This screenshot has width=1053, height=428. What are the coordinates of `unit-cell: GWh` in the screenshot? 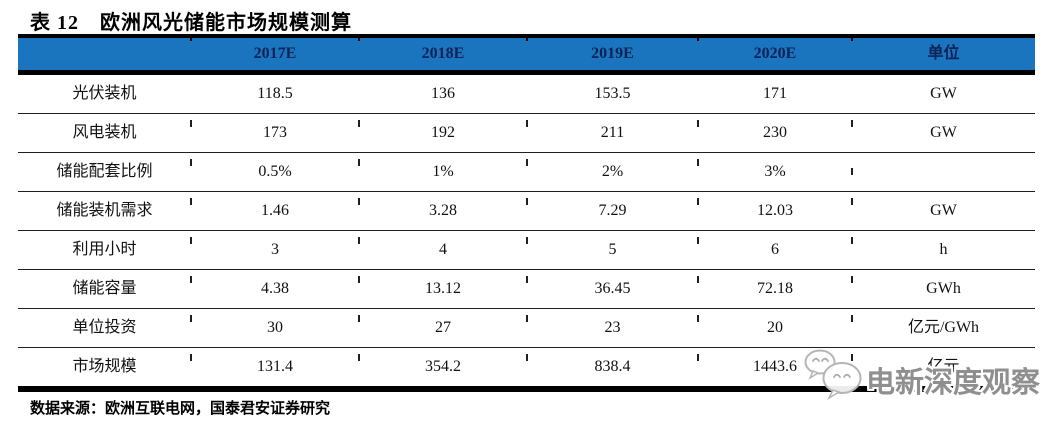 It's located at (943, 287).